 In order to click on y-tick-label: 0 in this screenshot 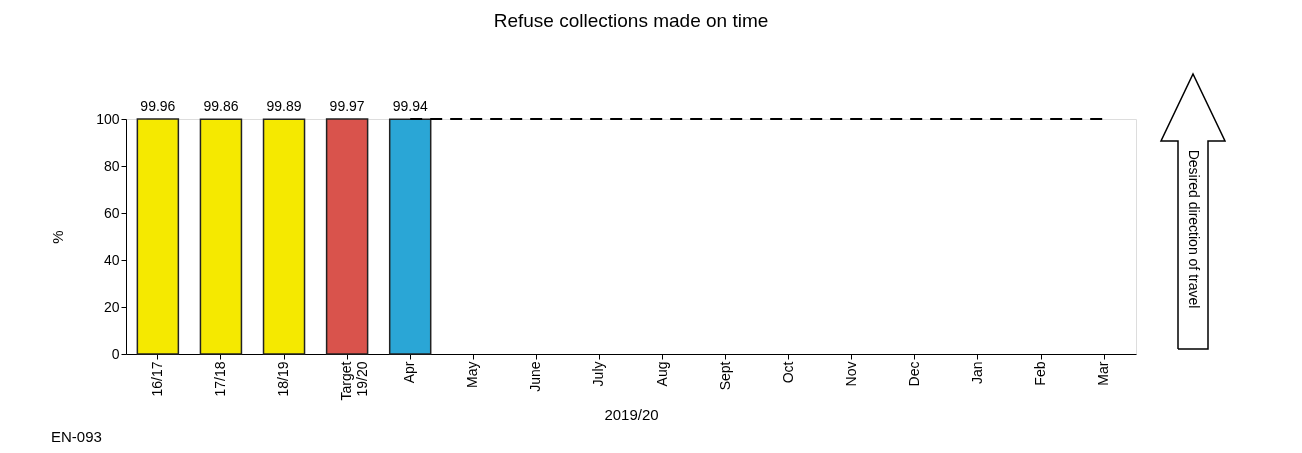, I will do `click(115, 353)`.